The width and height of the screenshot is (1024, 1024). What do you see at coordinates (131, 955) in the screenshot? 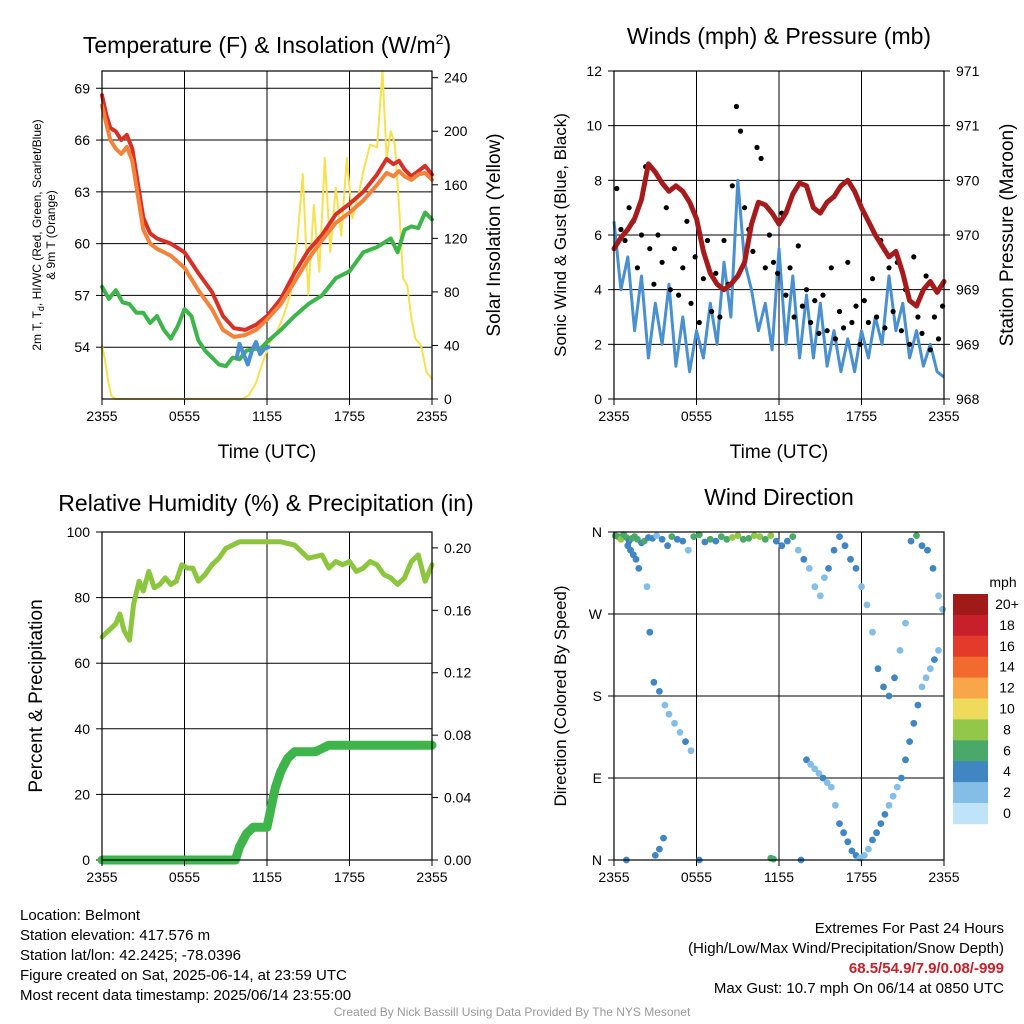
I see `latlon-text: Station lat/lon: 42.2425; -78.0396` at bounding box center [131, 955].